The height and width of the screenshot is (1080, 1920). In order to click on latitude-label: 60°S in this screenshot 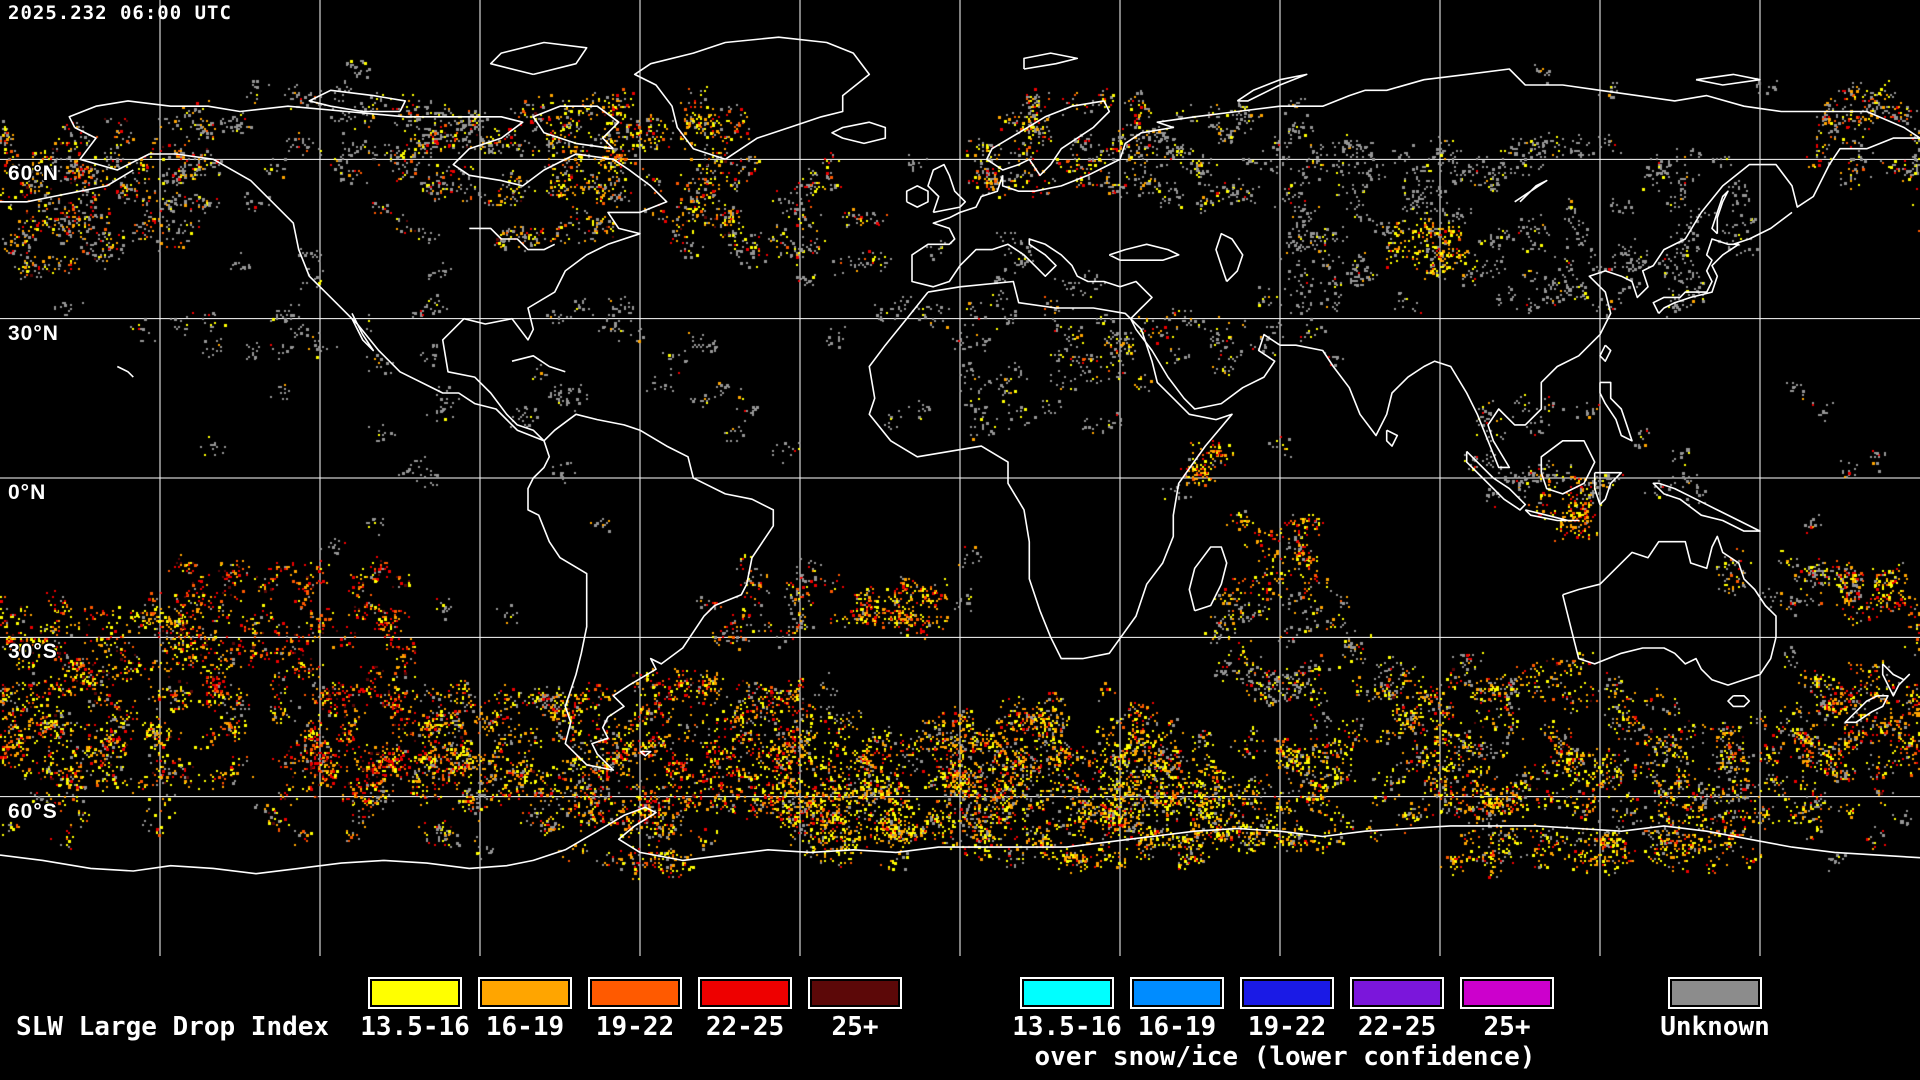, I will do `click(33, 811)`.